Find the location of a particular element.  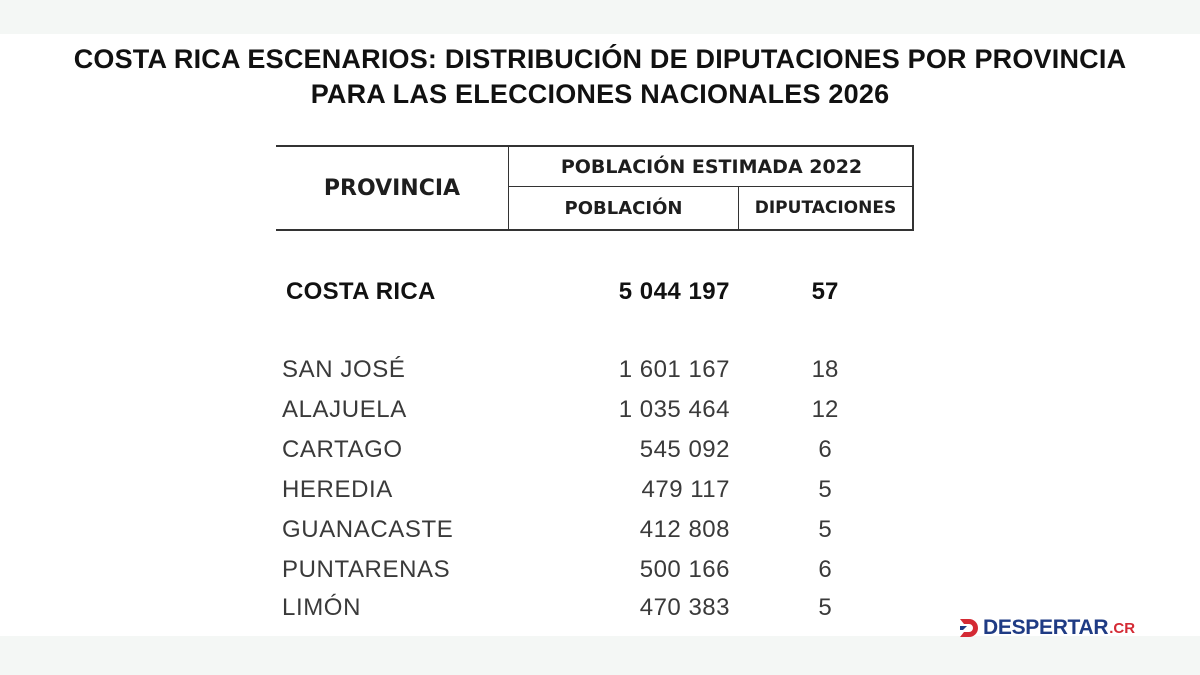

table-row: GUANACASTE 412 808 5 is located at coordinates (580, 531).